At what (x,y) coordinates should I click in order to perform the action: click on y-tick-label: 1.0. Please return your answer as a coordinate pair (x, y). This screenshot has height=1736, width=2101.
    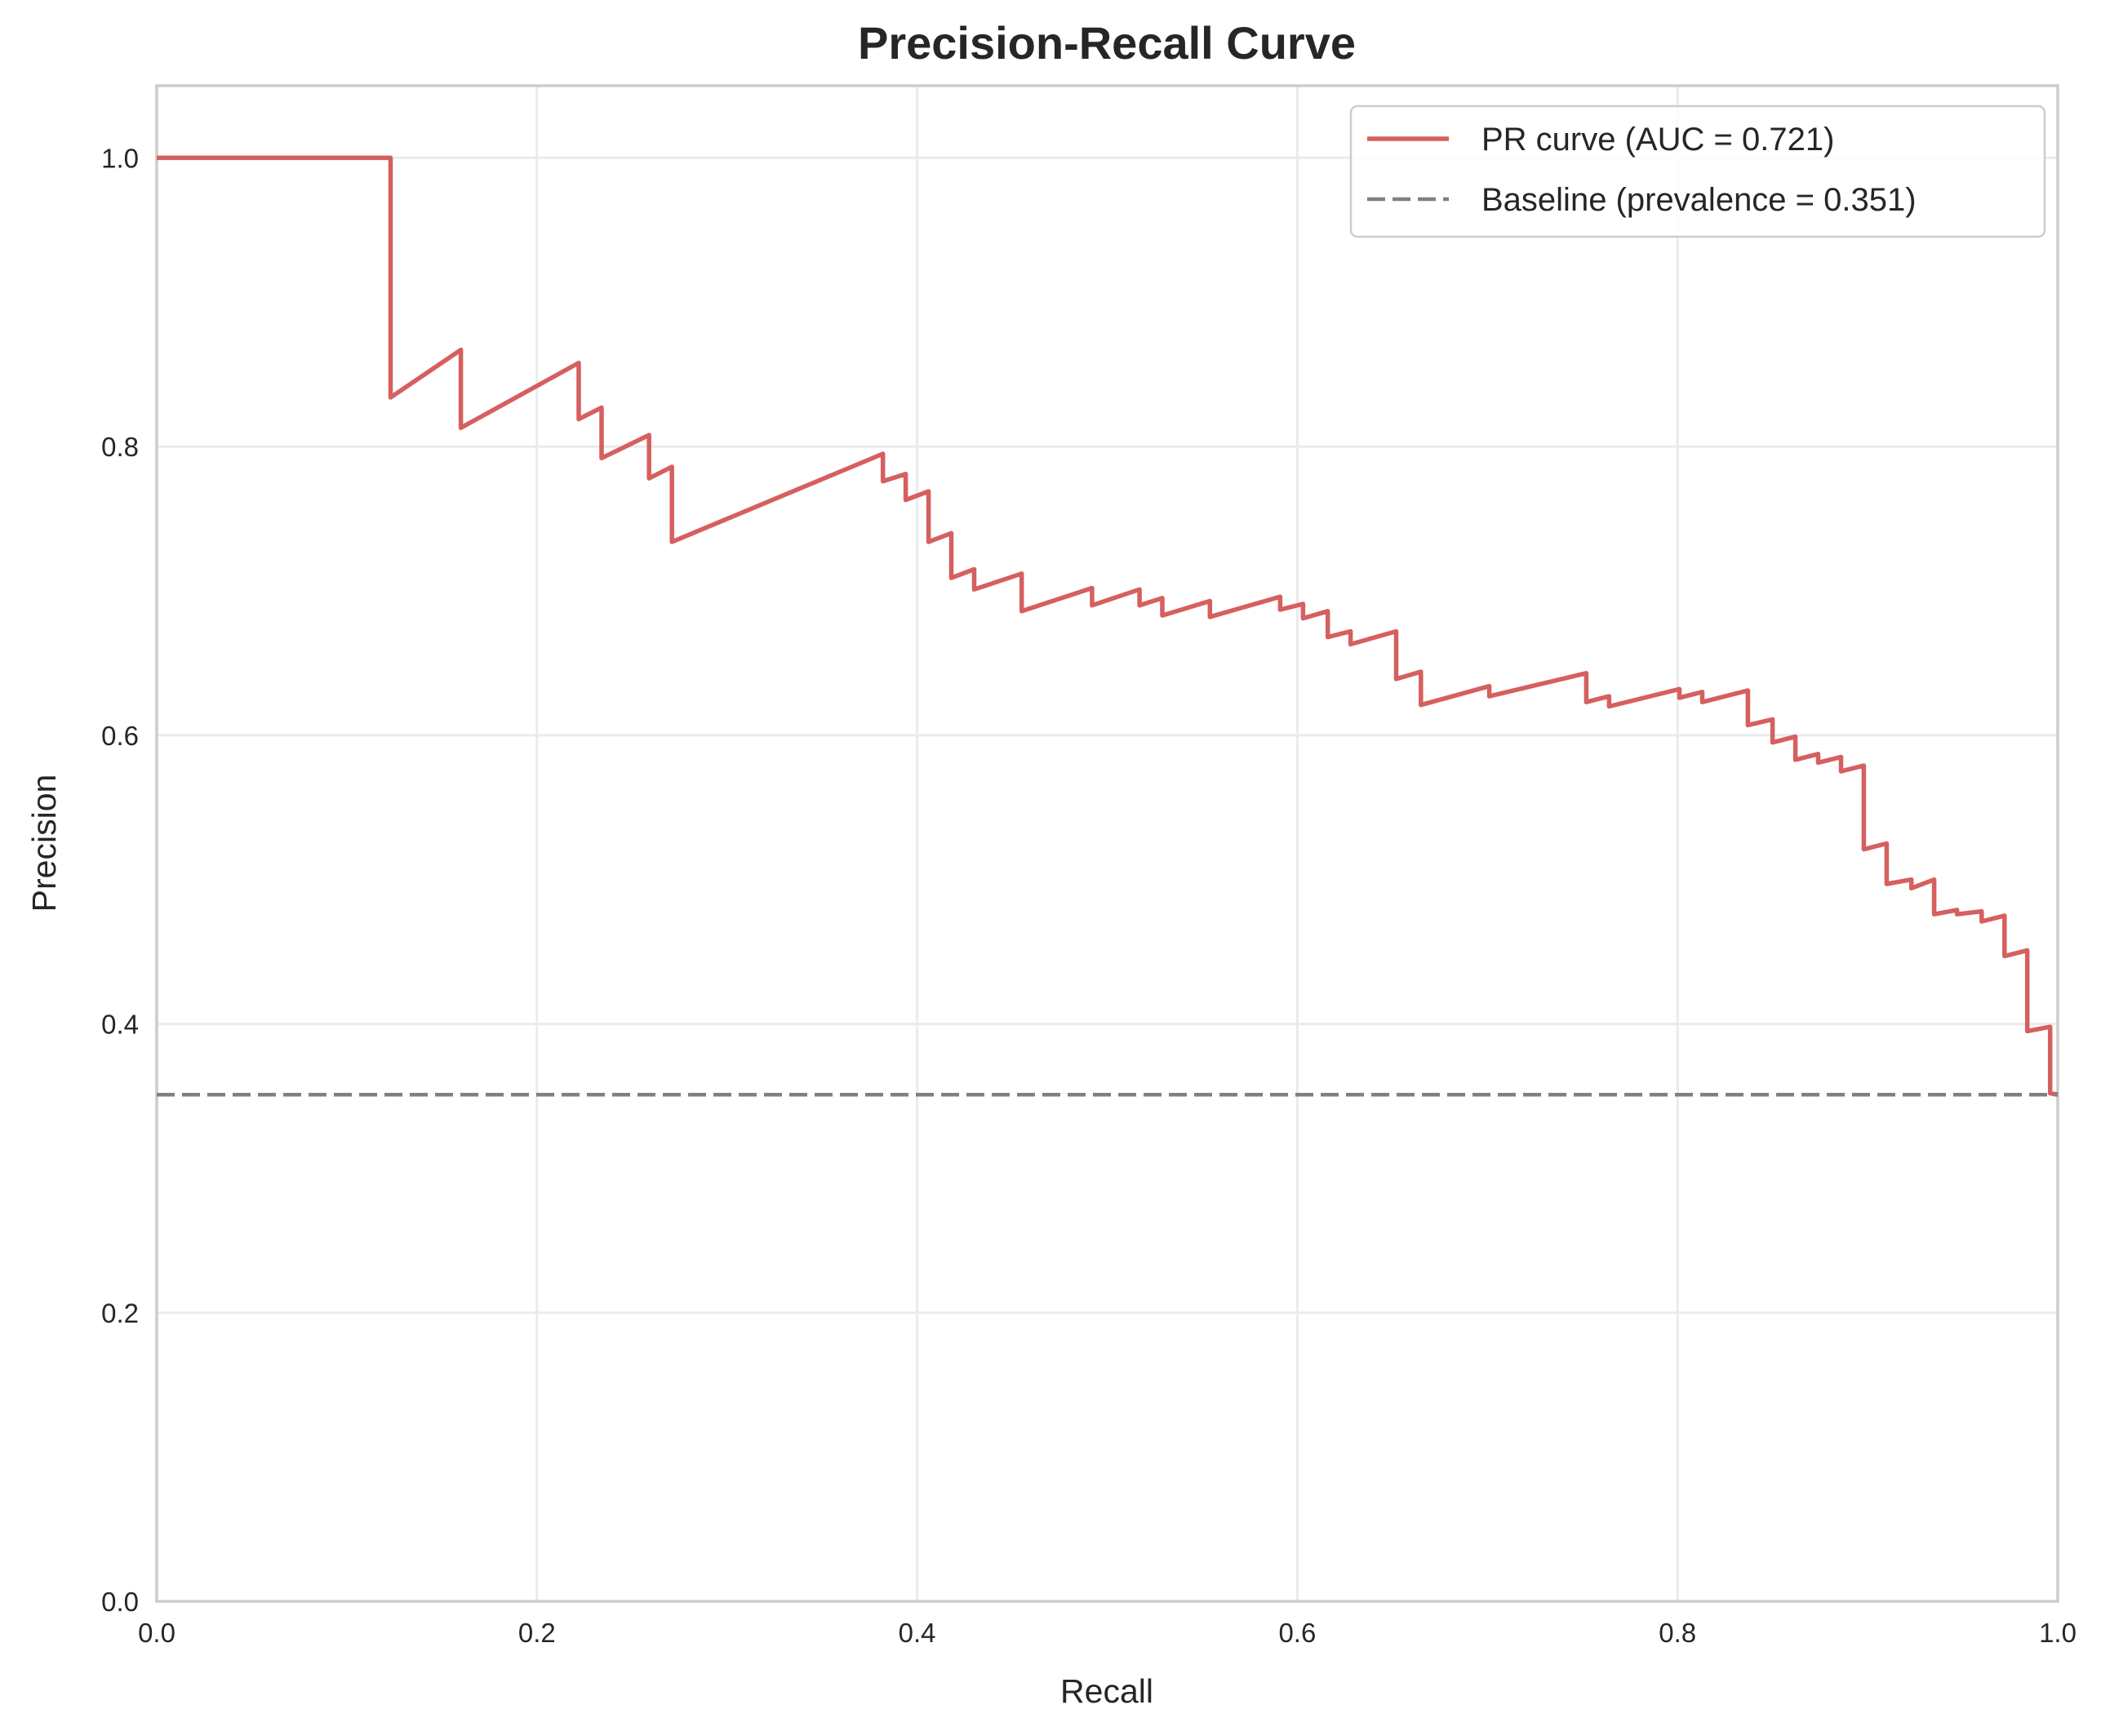
    Looking at the image, I should click on (120, 158).